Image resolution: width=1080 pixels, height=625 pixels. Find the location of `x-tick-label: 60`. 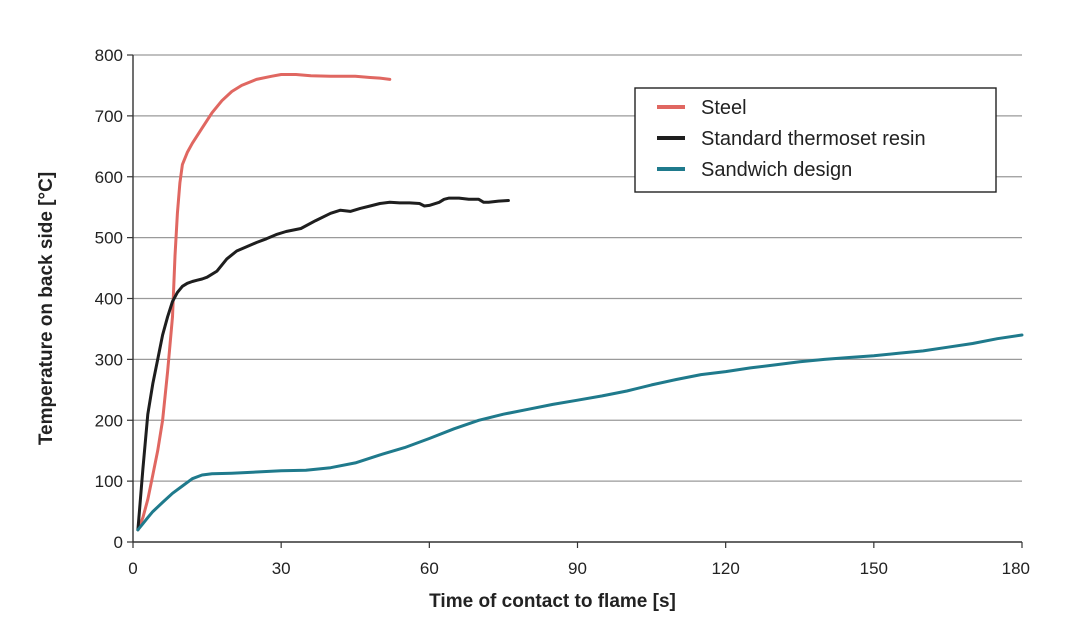

x-tick-label: 60 is located at coordinates (429, 568).